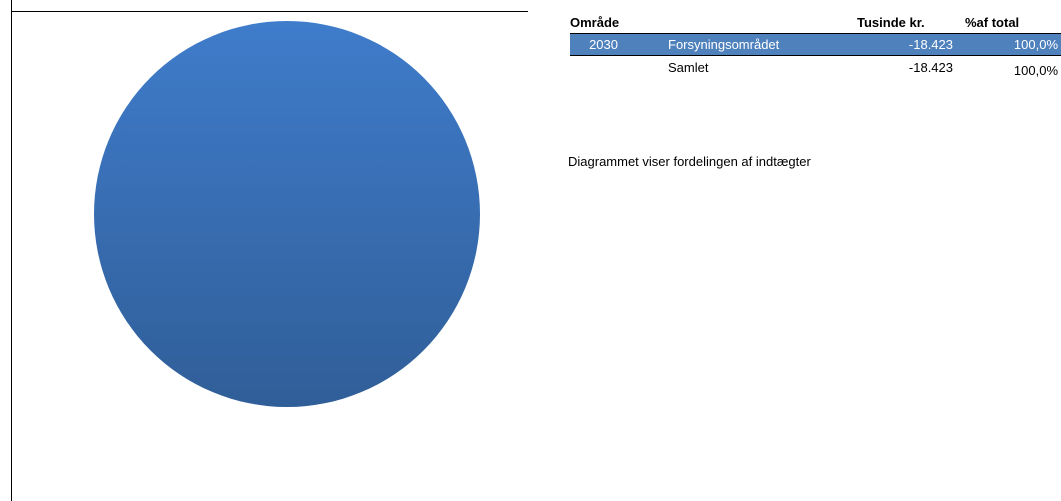 This screenshot has width=1061, height=501. What do you see at coordinates (992, 22) in the screenshot?
I see `header-pct: %af total` at bounding box center [992, 22].